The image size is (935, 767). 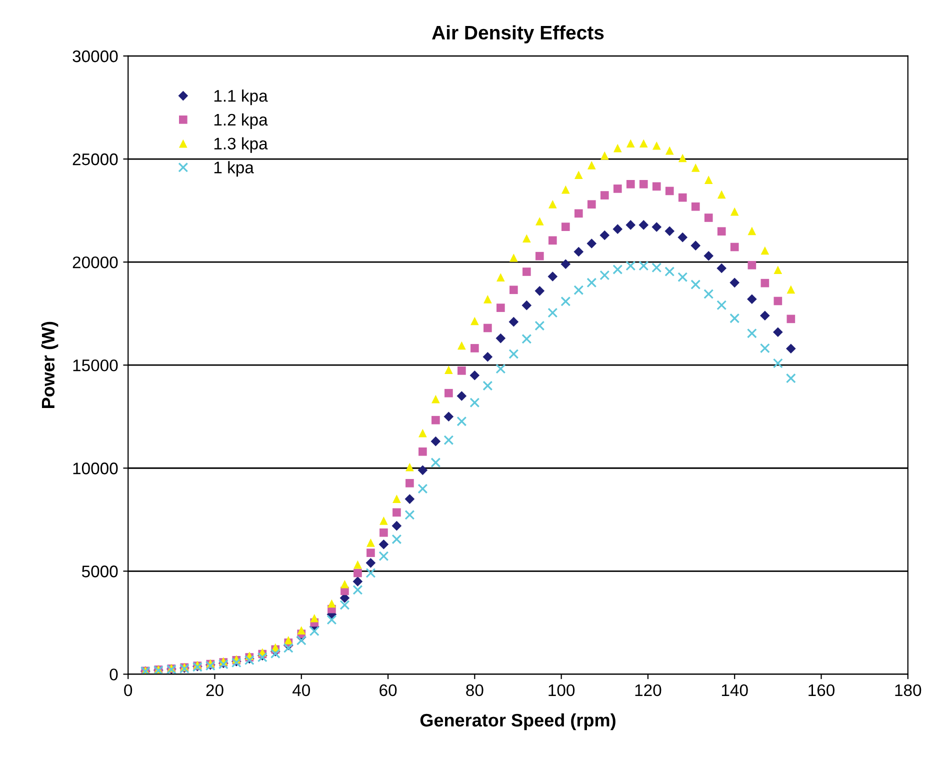 What do you see at coordinates (215, 690) in the screenshot?
I see `x-tick-label: 20` at bounding box center [215, 690].